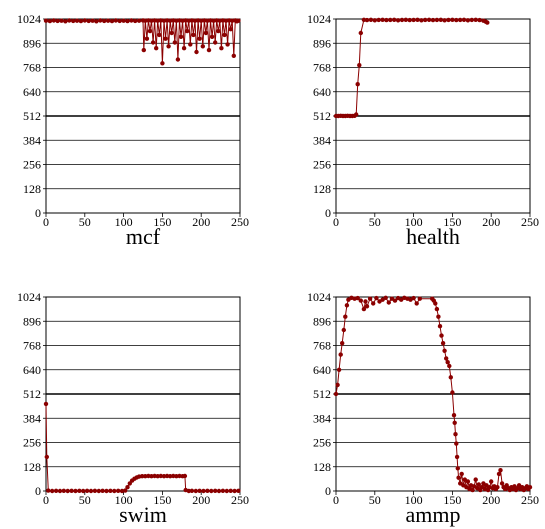 The height and width of the screenshot is (529, 545). I want to click on series-line, so click(142, 41).